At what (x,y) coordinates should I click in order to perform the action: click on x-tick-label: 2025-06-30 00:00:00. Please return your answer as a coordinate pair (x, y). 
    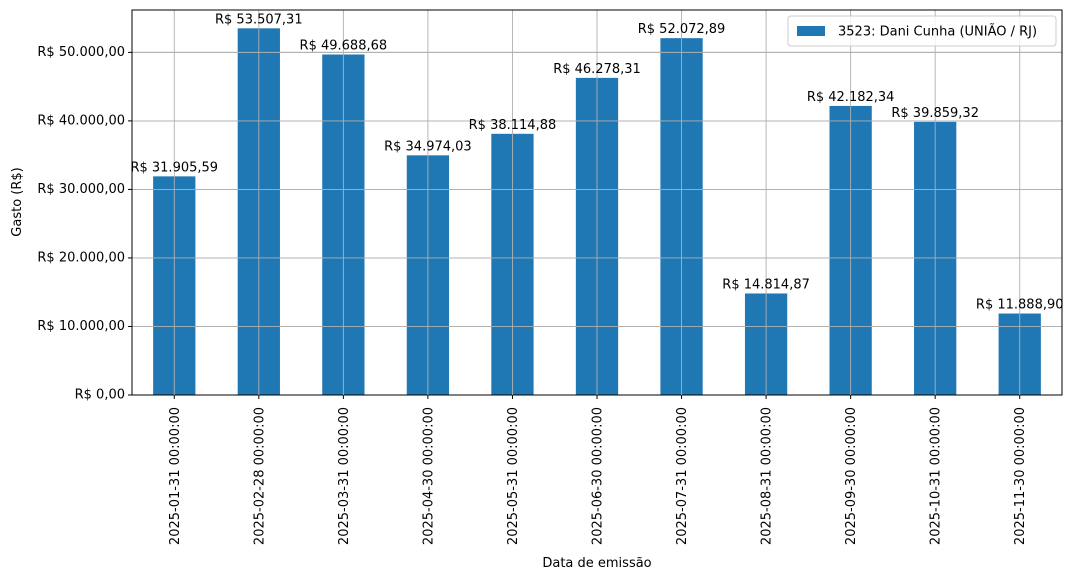
    Looking at the image, I should click on (598, 476).